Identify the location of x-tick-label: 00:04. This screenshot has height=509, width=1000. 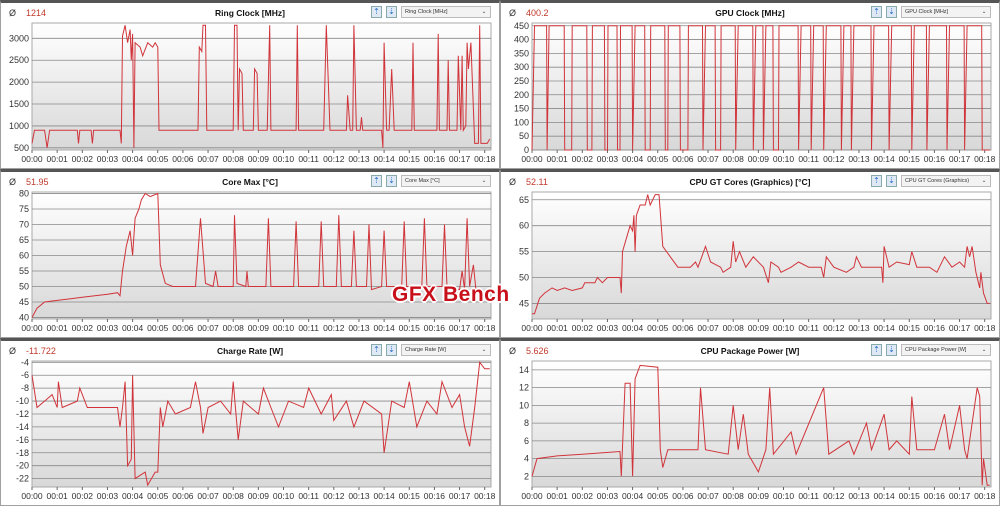
(633, 496).